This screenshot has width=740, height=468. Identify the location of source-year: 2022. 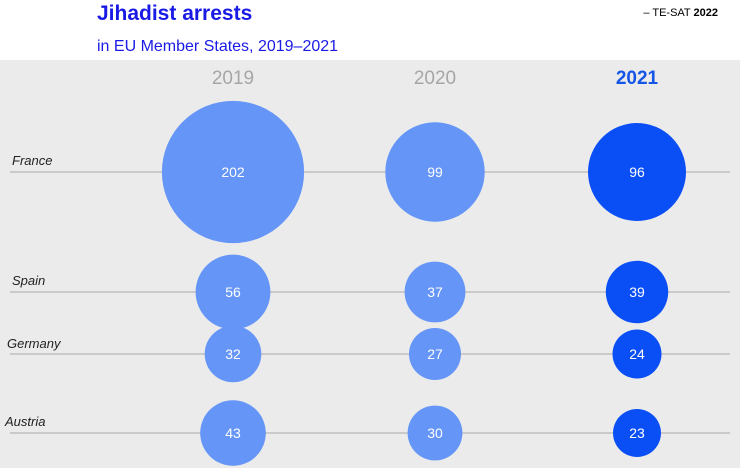
(705, 13).